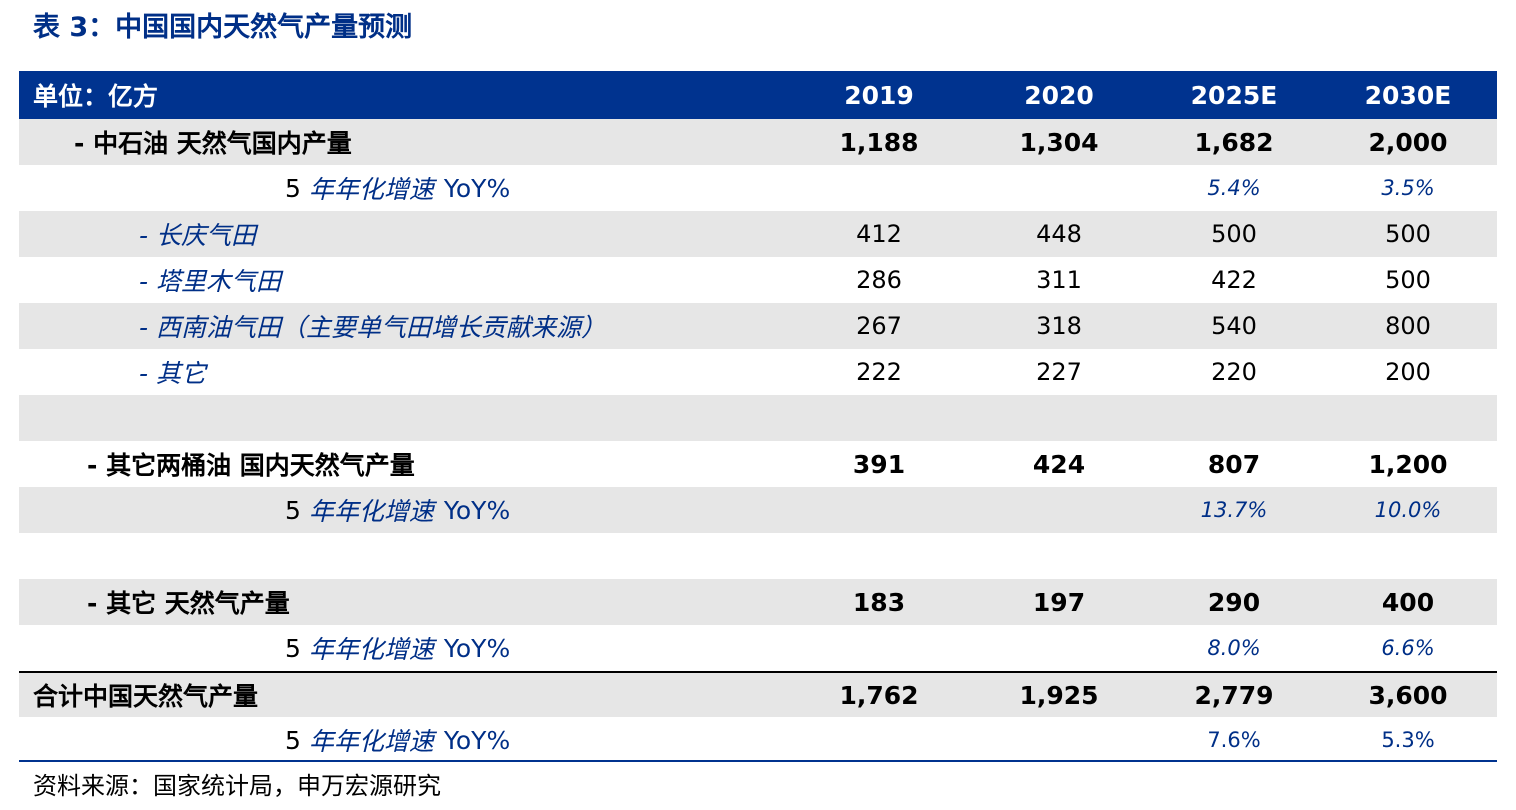 This screenshot has width=1516, height=810. What do you see at coordinates (860, 189) in the screenshot?
I see `table-row: 5 年年化增速 YoY% 5.4% 3.5%` at bounding box center [860, 189].